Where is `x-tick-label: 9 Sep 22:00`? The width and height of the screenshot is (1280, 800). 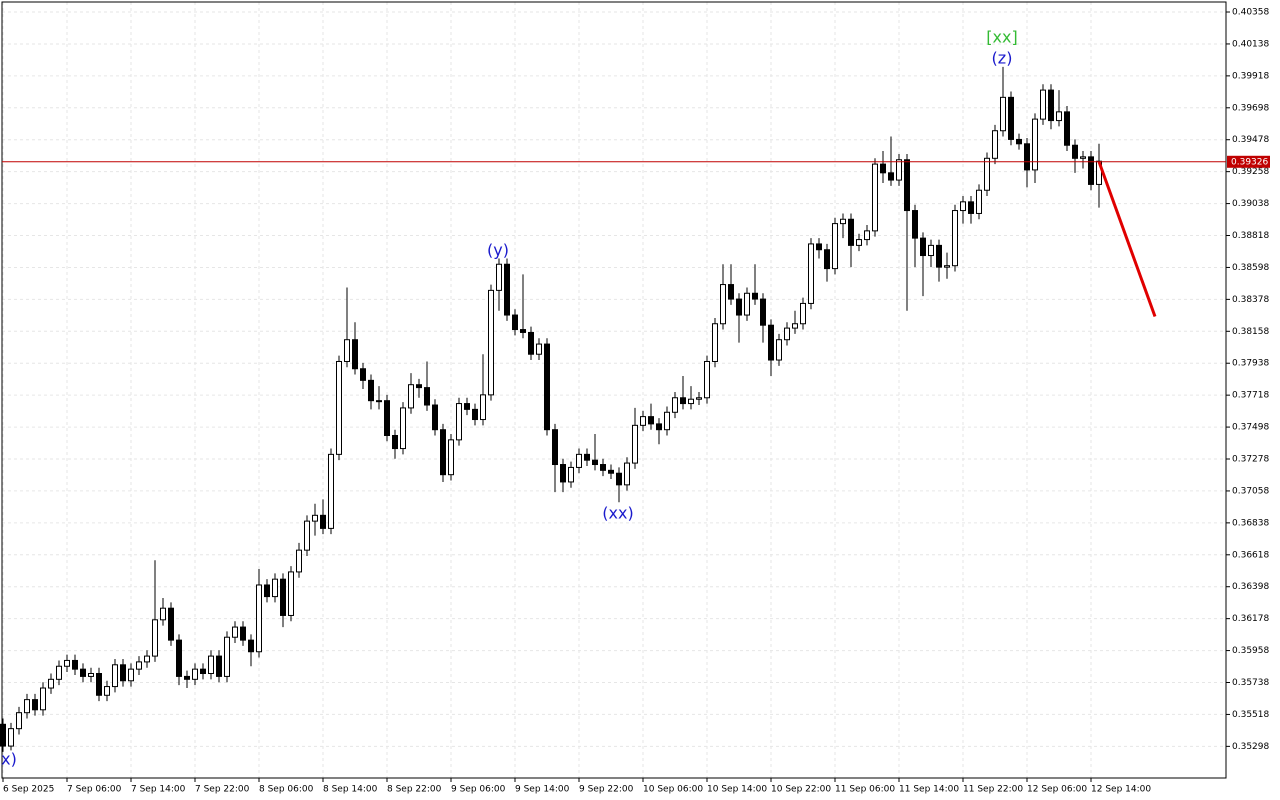
x-tick-label: 9 Sep 22:00 is located at coordinates (606, 790).